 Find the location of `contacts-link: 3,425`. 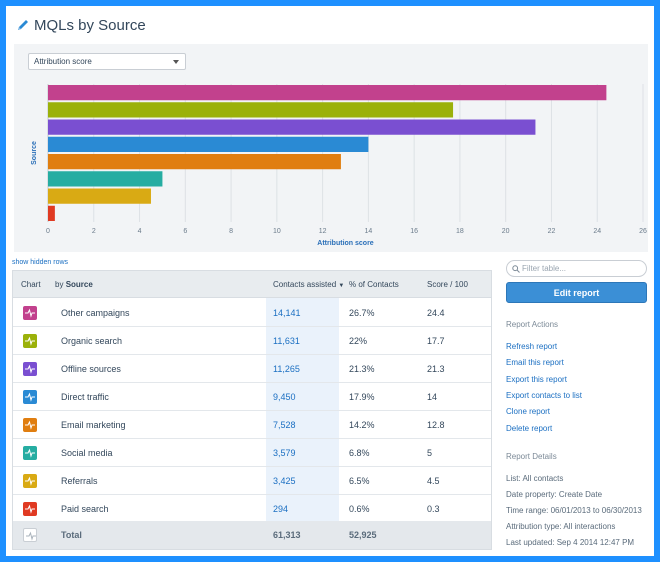

contacts-link: 3,425 is located at coordinates (284, 481).